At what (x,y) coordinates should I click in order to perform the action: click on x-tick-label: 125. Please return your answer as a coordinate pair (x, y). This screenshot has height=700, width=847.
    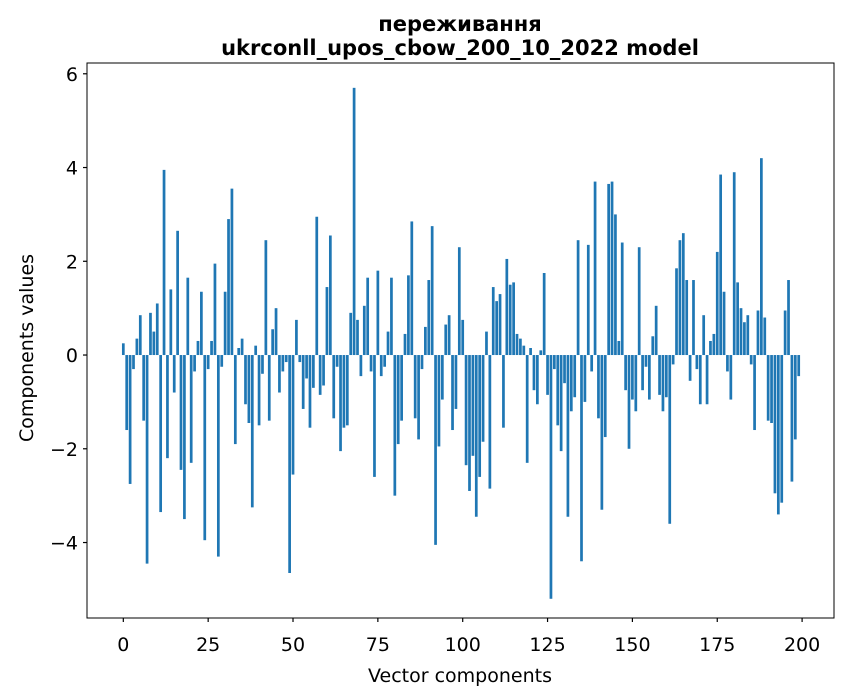
    Looking at the image, I should click on (547, 645).